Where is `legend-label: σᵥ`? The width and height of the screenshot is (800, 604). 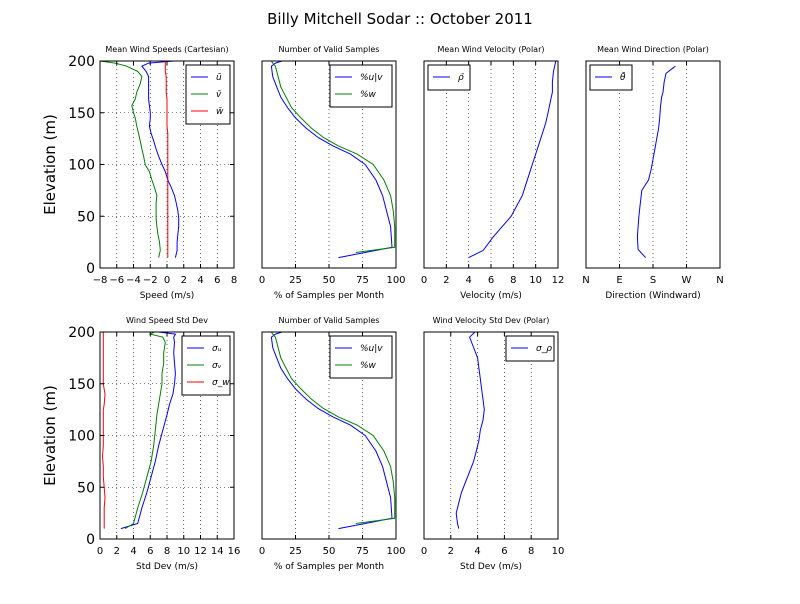 legend-label: σᵥ is located at coordinates (217, 366).